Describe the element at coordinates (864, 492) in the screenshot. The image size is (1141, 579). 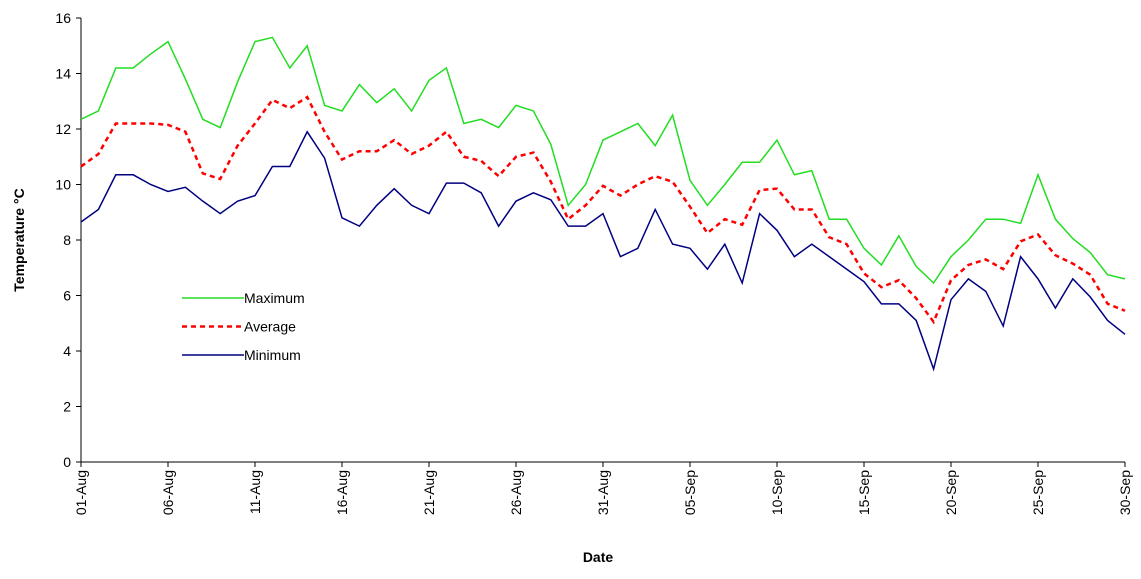
I see `x-tick-label: 15-Sep` at that location.